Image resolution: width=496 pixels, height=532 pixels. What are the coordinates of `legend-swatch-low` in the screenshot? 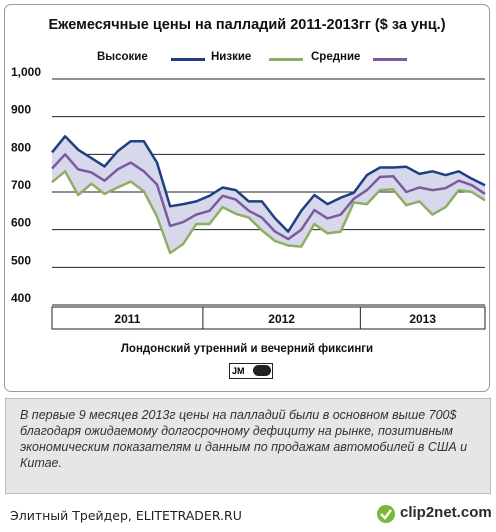 It's located at (286, 59).